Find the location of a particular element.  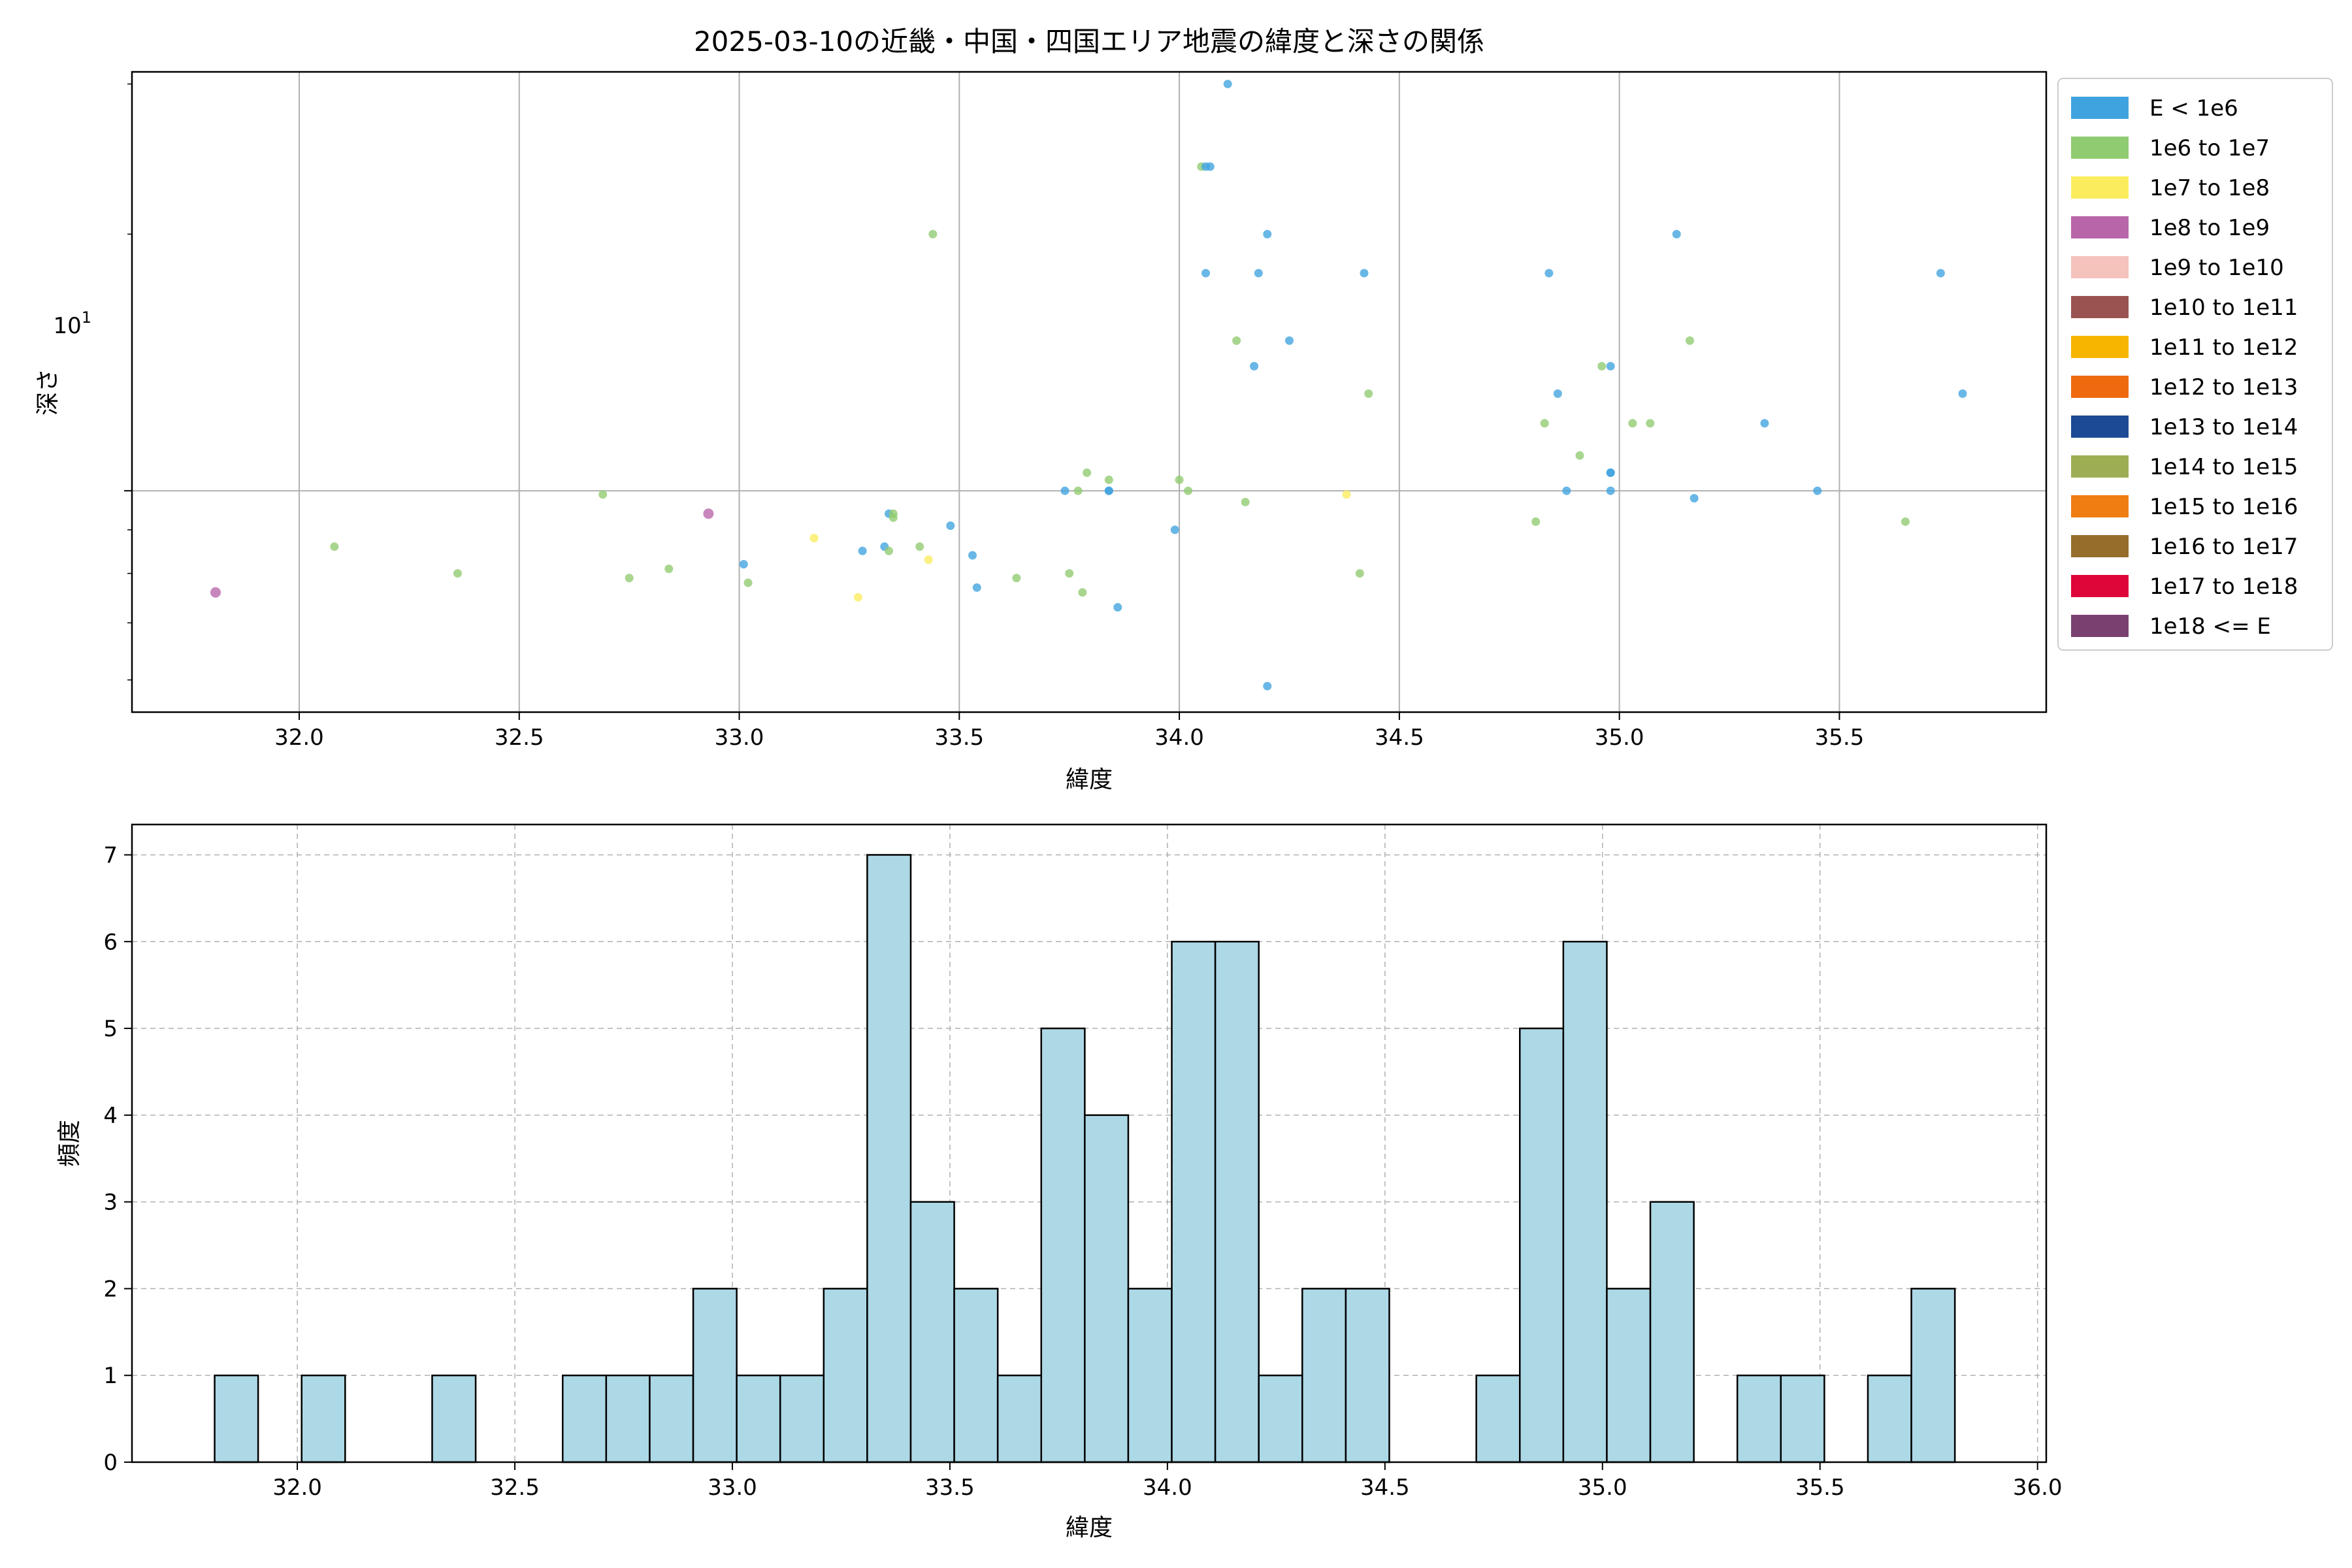

scatter-title: 2025-03-10の近畿・中国・四国エリア地震の緯度と深さの関係 is located at coordinates (1089, 41).